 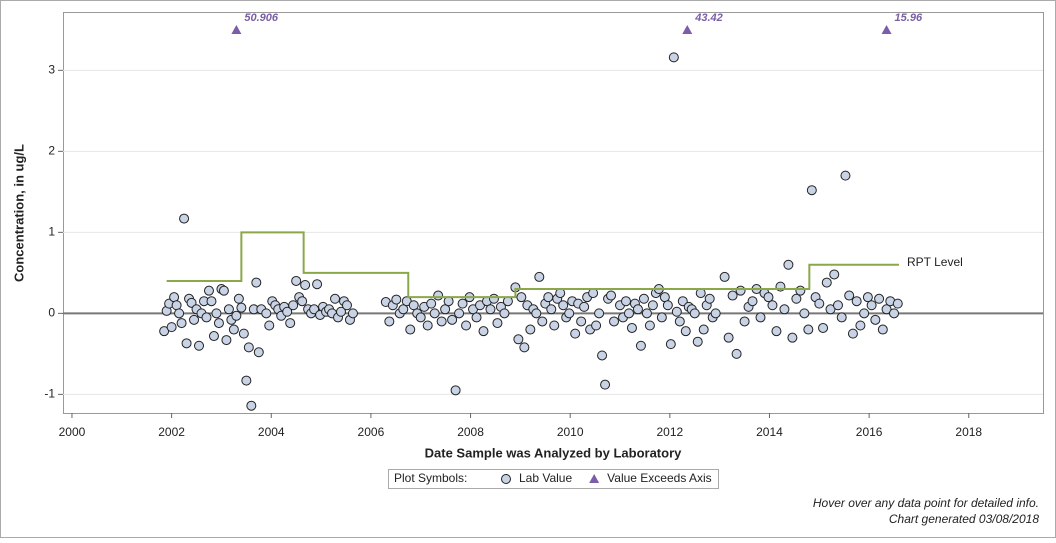 What do you see at coordinates (935, 262) in the screenshot?
I see `line-label: RPT Level` at bounding box center [935, 262].